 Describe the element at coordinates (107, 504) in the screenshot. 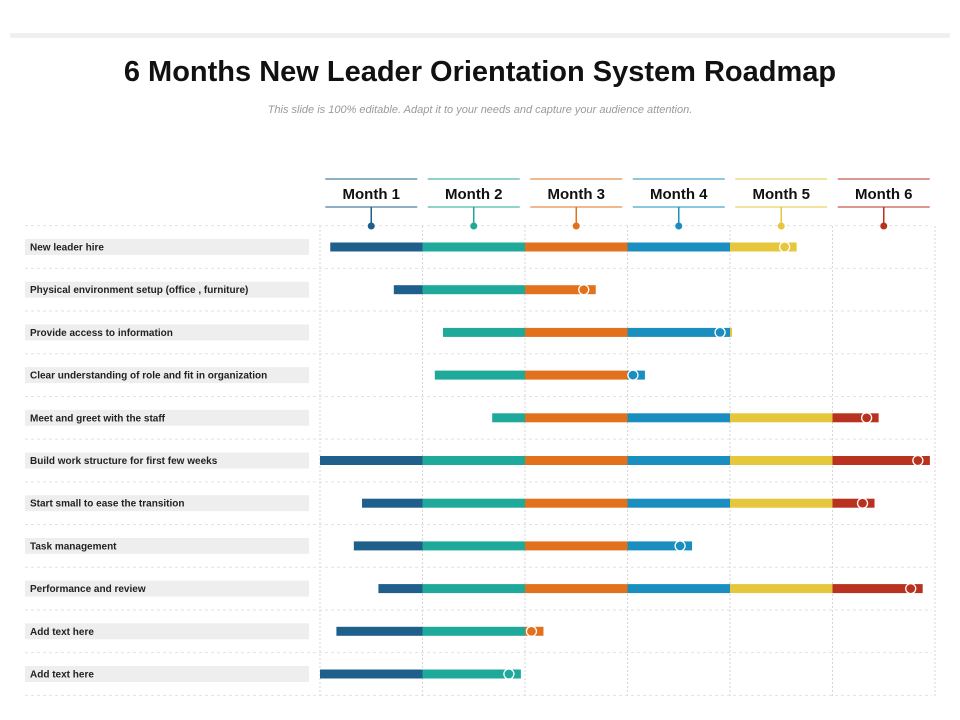

I see `task-label: Start small to ease the transition` at that location.